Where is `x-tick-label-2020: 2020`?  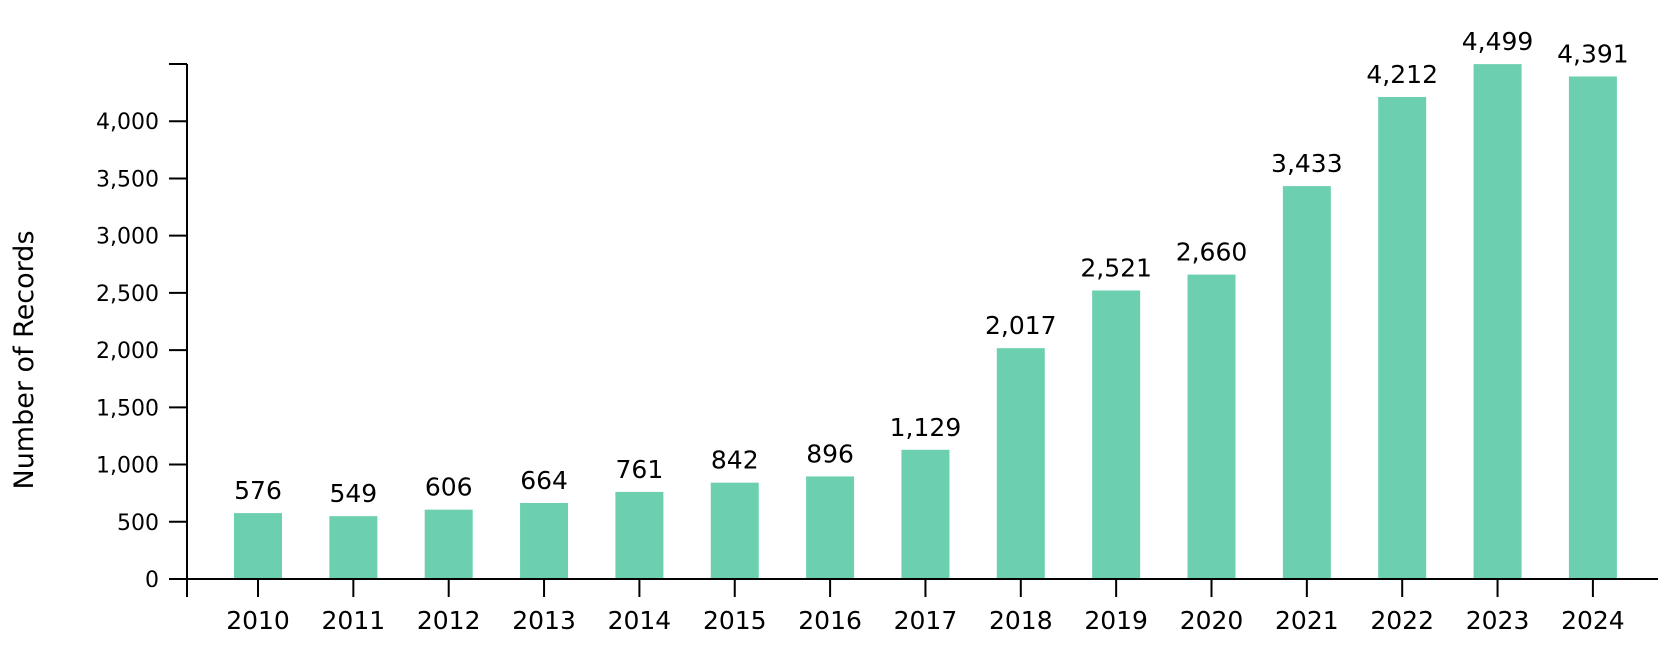 x-tick-label-2020: 2020 is located at coordinates (1212, 620).